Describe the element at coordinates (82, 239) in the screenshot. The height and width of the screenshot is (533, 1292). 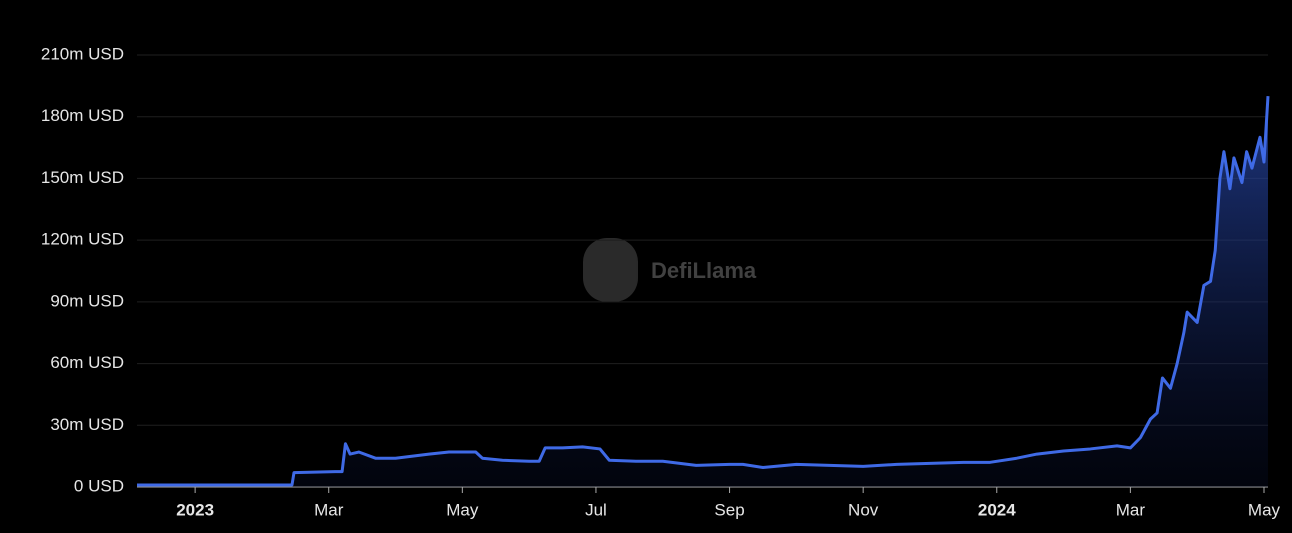
I see `y-tick-label: 120m USD` at that location.